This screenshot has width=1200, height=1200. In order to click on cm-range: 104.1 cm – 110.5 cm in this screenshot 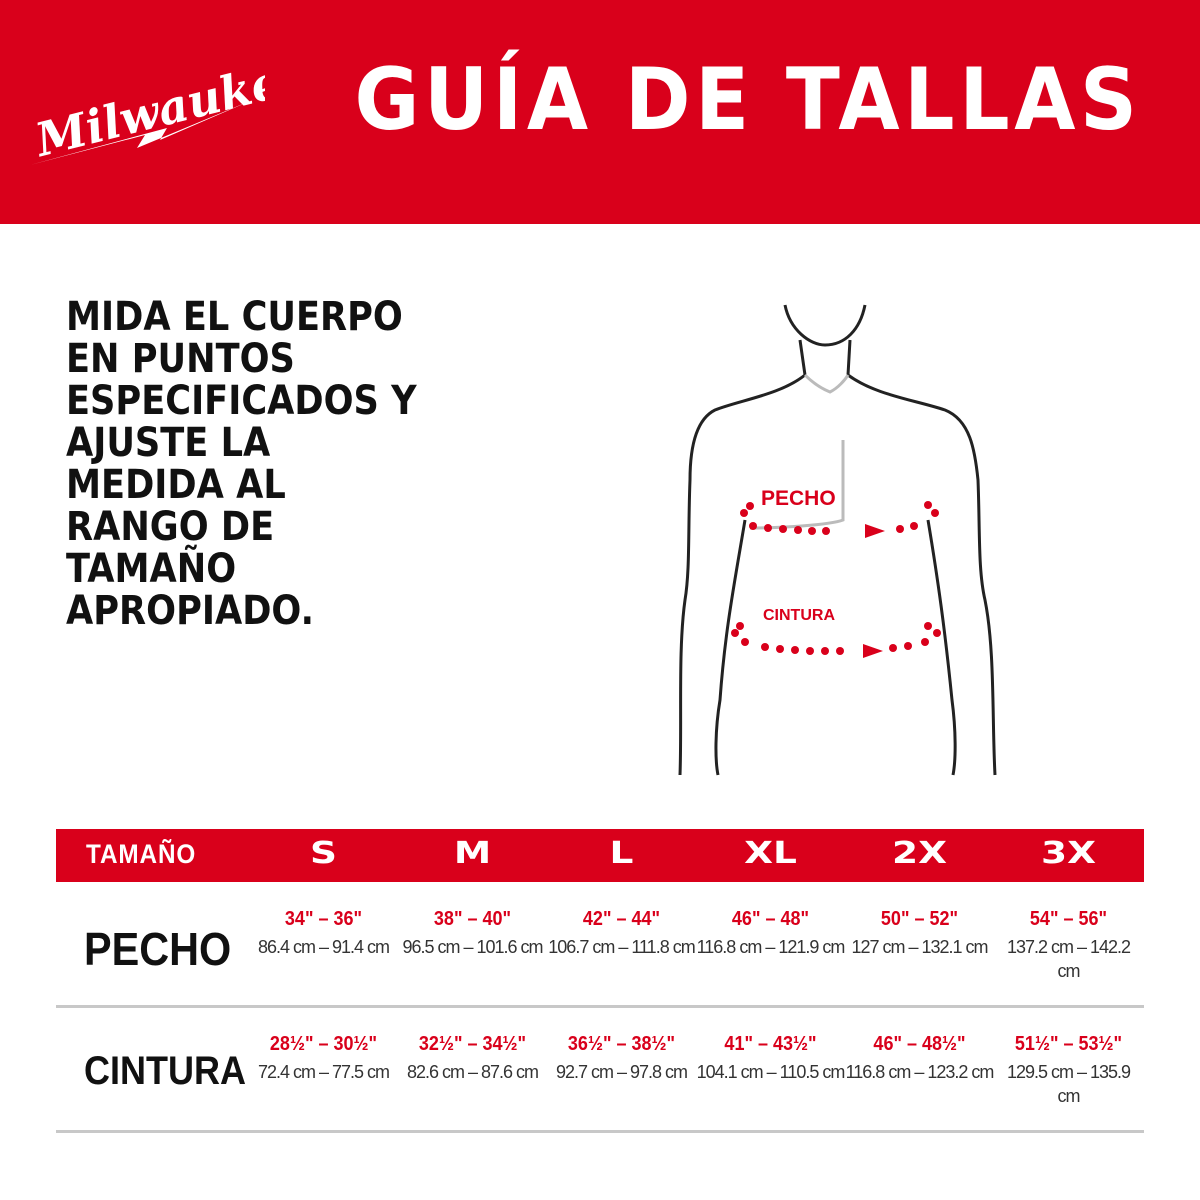, I will do `click(771, 1072)`.